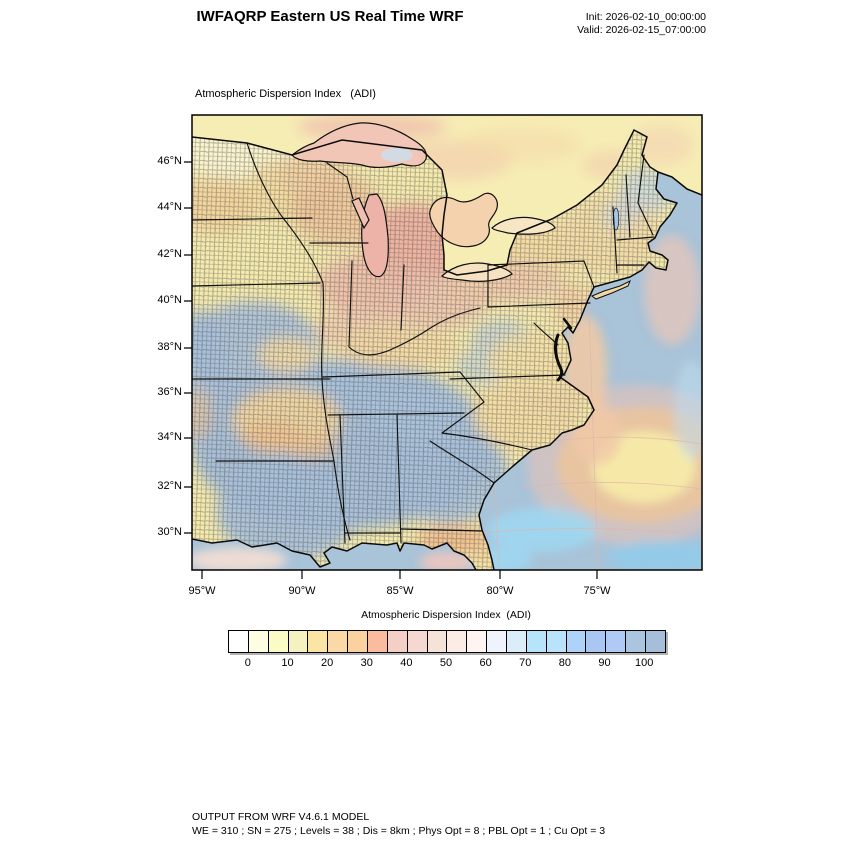 The image size is (850, 850). I want to click on canada-border, so click(425, 202).